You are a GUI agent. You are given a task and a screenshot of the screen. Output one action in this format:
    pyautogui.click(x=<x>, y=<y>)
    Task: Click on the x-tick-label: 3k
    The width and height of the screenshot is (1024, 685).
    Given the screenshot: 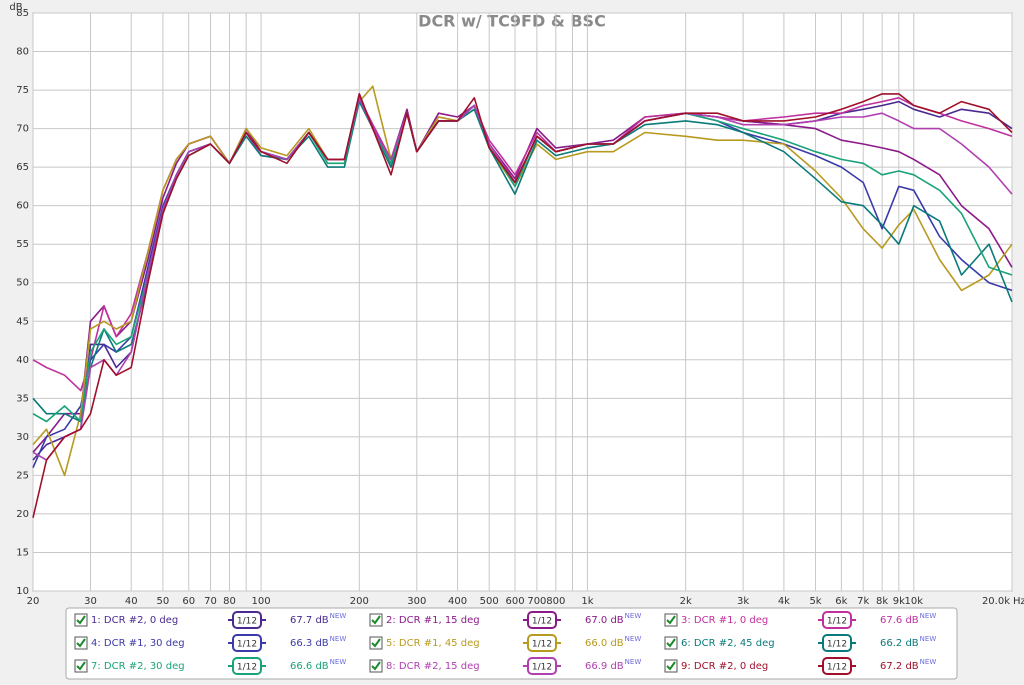 What is the action you would take?
    pyautogui.click(x=743, y=601)
    